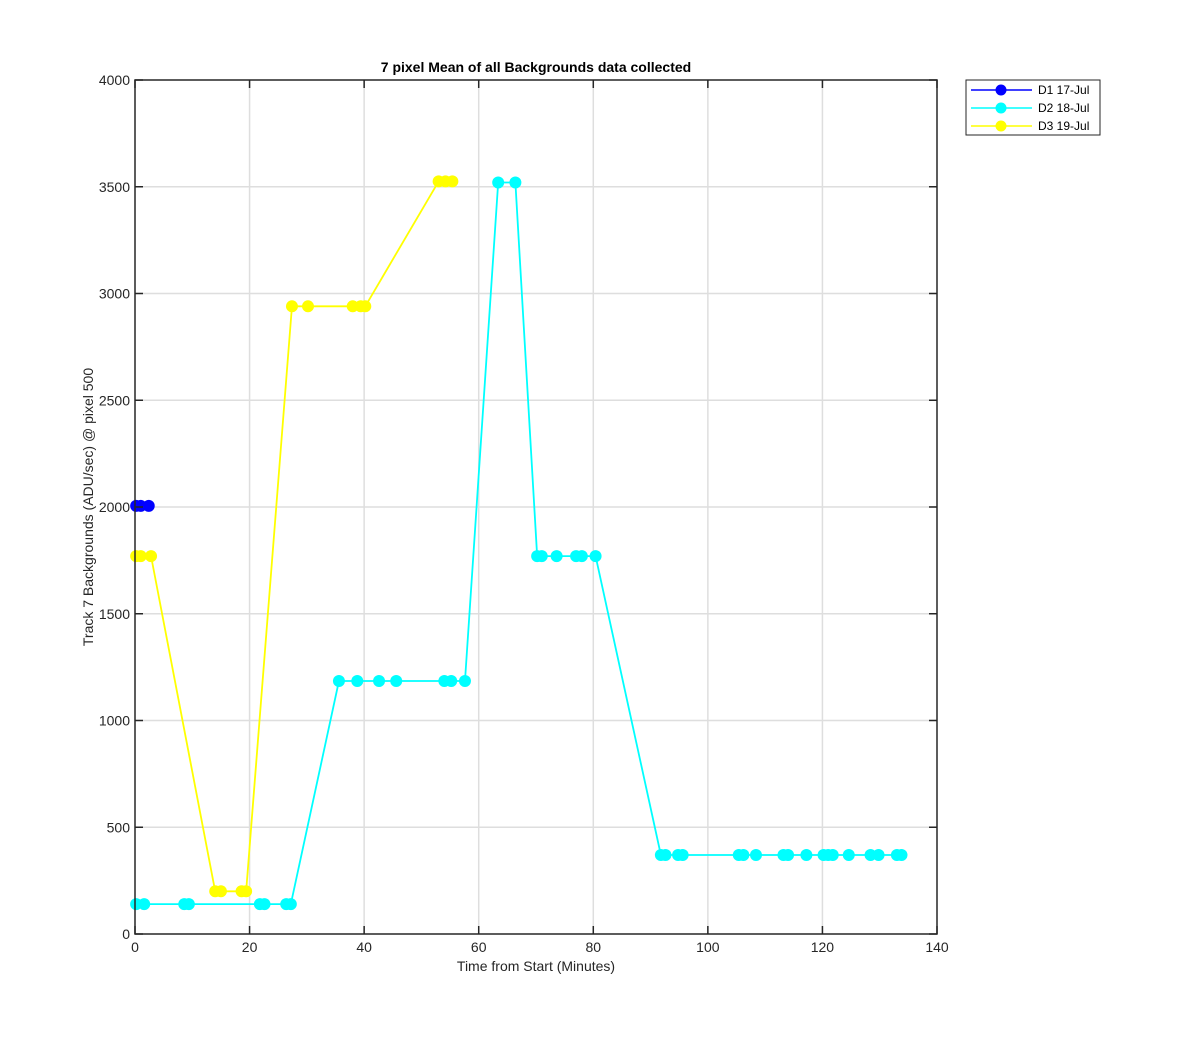 Image resolution: width=1200 pixels, height=1050 pixels. Describe the element at coordinates (114, 187) in the screenshot. I see `y-tick-label: 3500` at that location.